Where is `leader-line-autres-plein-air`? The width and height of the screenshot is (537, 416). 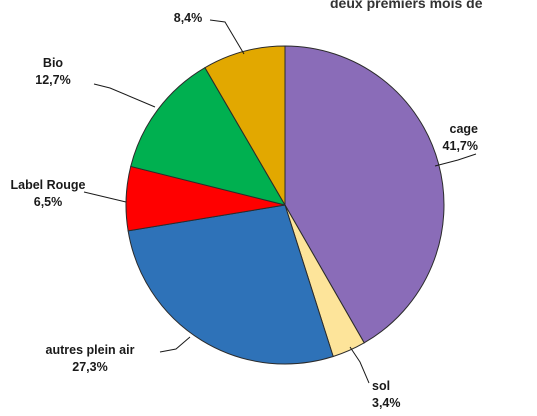
leader-line-autres-plein-air is located at coordinates (175, 344).